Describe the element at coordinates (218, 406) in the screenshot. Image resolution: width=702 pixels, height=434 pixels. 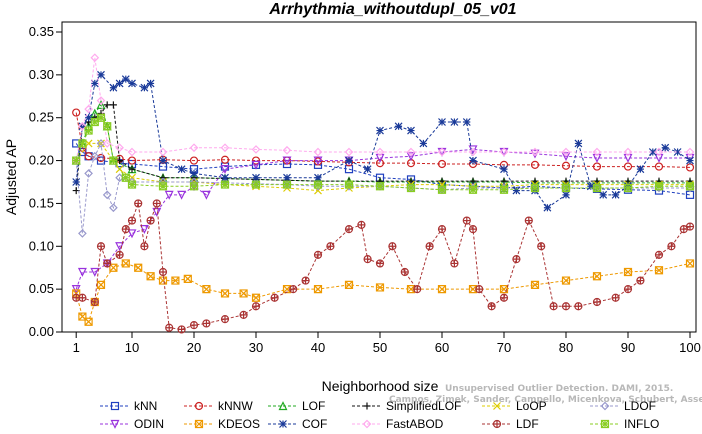
I see `legend-item-knnw: kNNW` at that location.